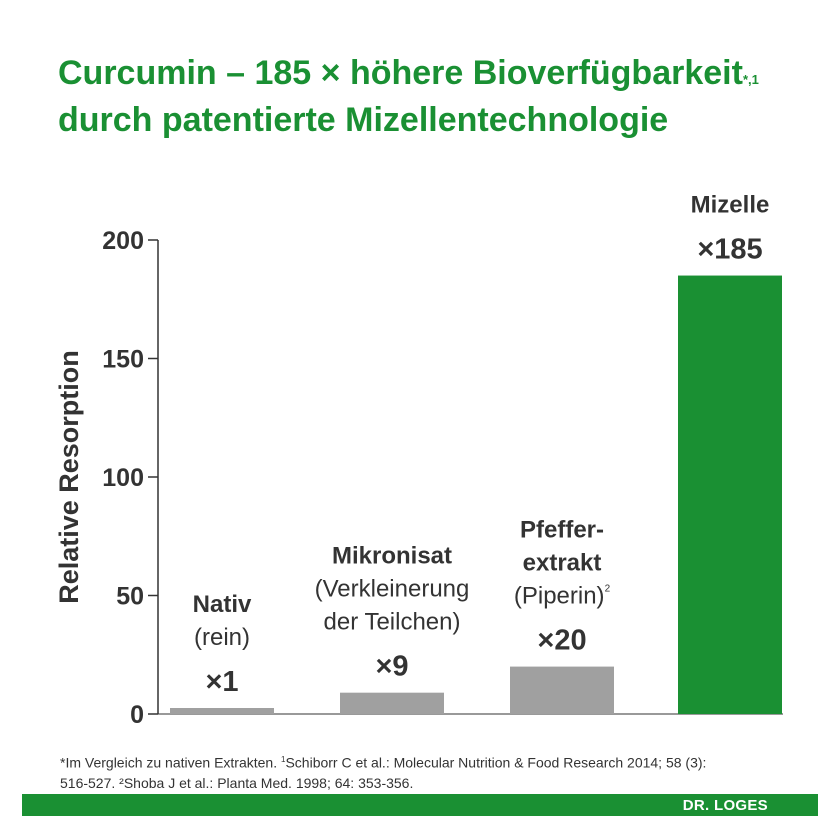 The image size is (840, 840). I want to click on footer-bar: DR. LOGES, so click(420, 805).